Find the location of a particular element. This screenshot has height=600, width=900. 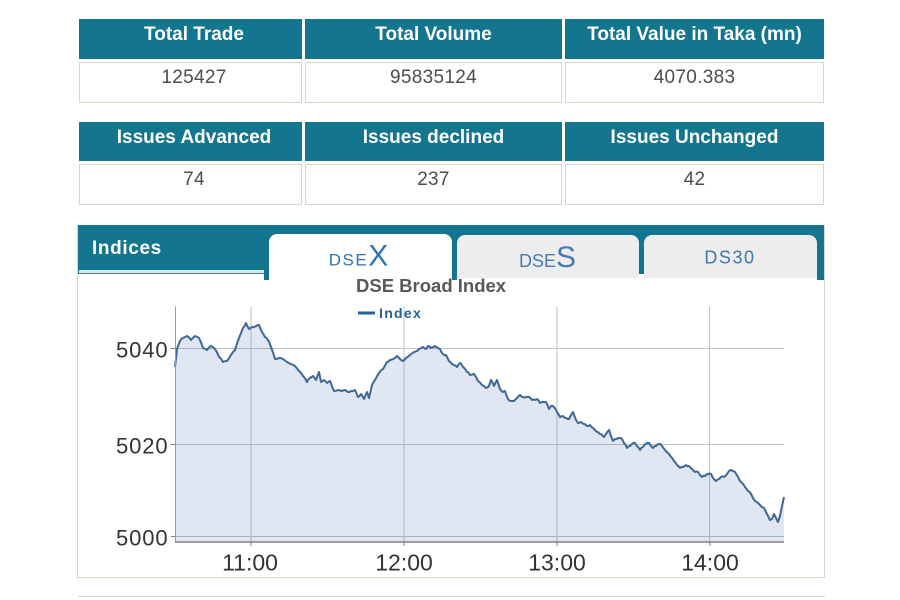

svg-text: 14:00 is located at coordinates (710, 563).